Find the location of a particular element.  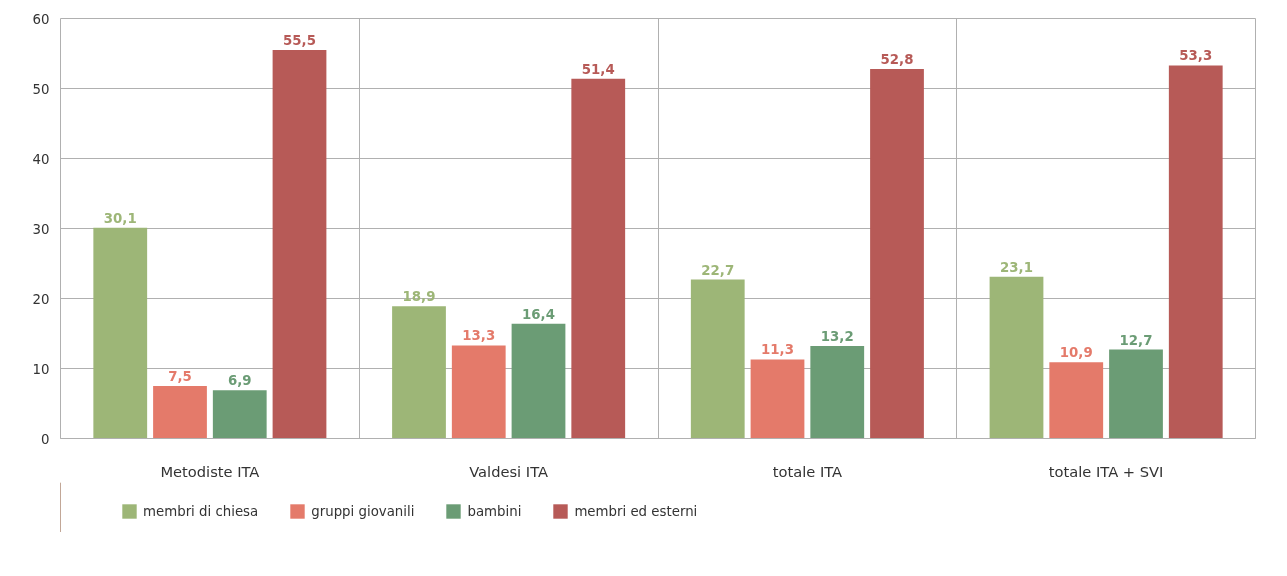

data-label: 55,5 is located at coordinates (299, 40).